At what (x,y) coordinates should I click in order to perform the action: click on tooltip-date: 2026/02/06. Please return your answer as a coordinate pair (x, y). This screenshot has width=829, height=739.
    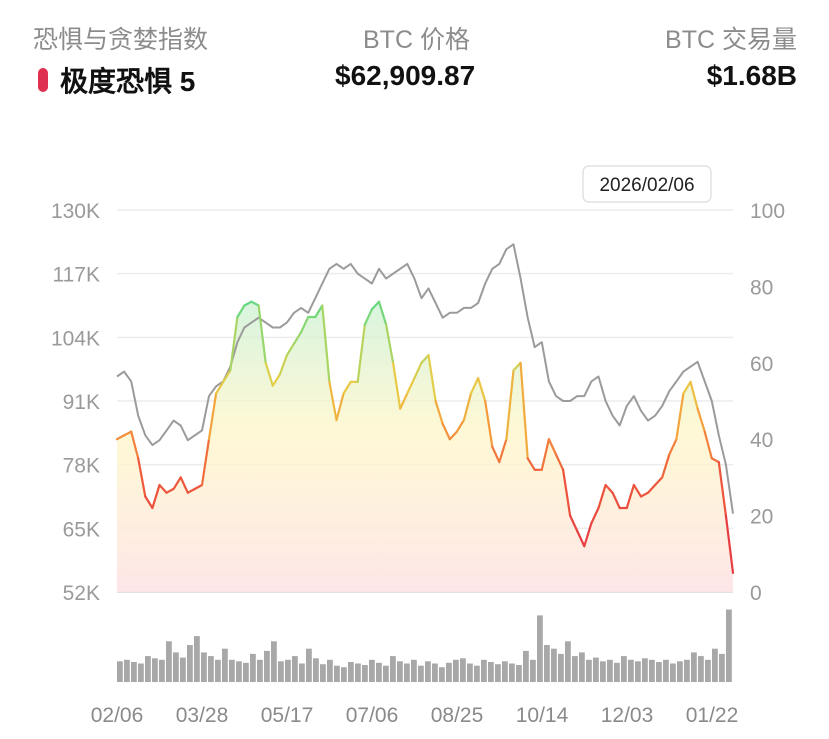
    Looking at the image, I should click on (646, 185).